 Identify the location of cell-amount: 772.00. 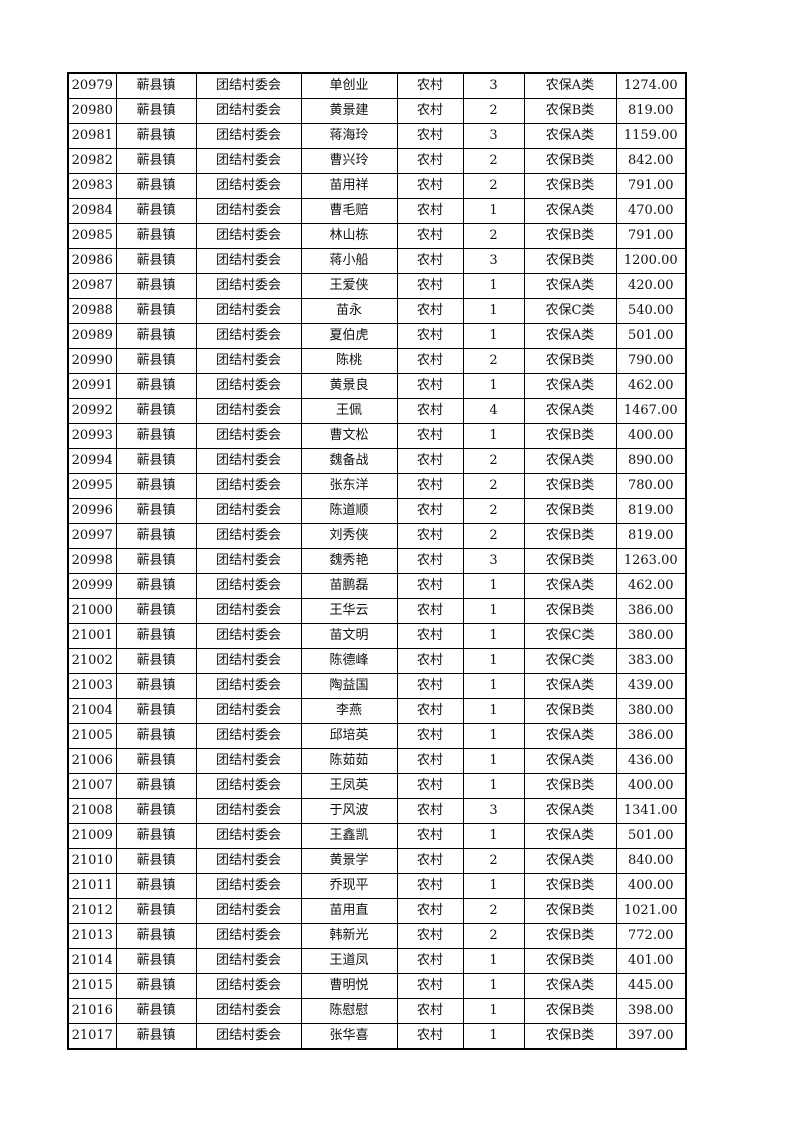
(651, 936).